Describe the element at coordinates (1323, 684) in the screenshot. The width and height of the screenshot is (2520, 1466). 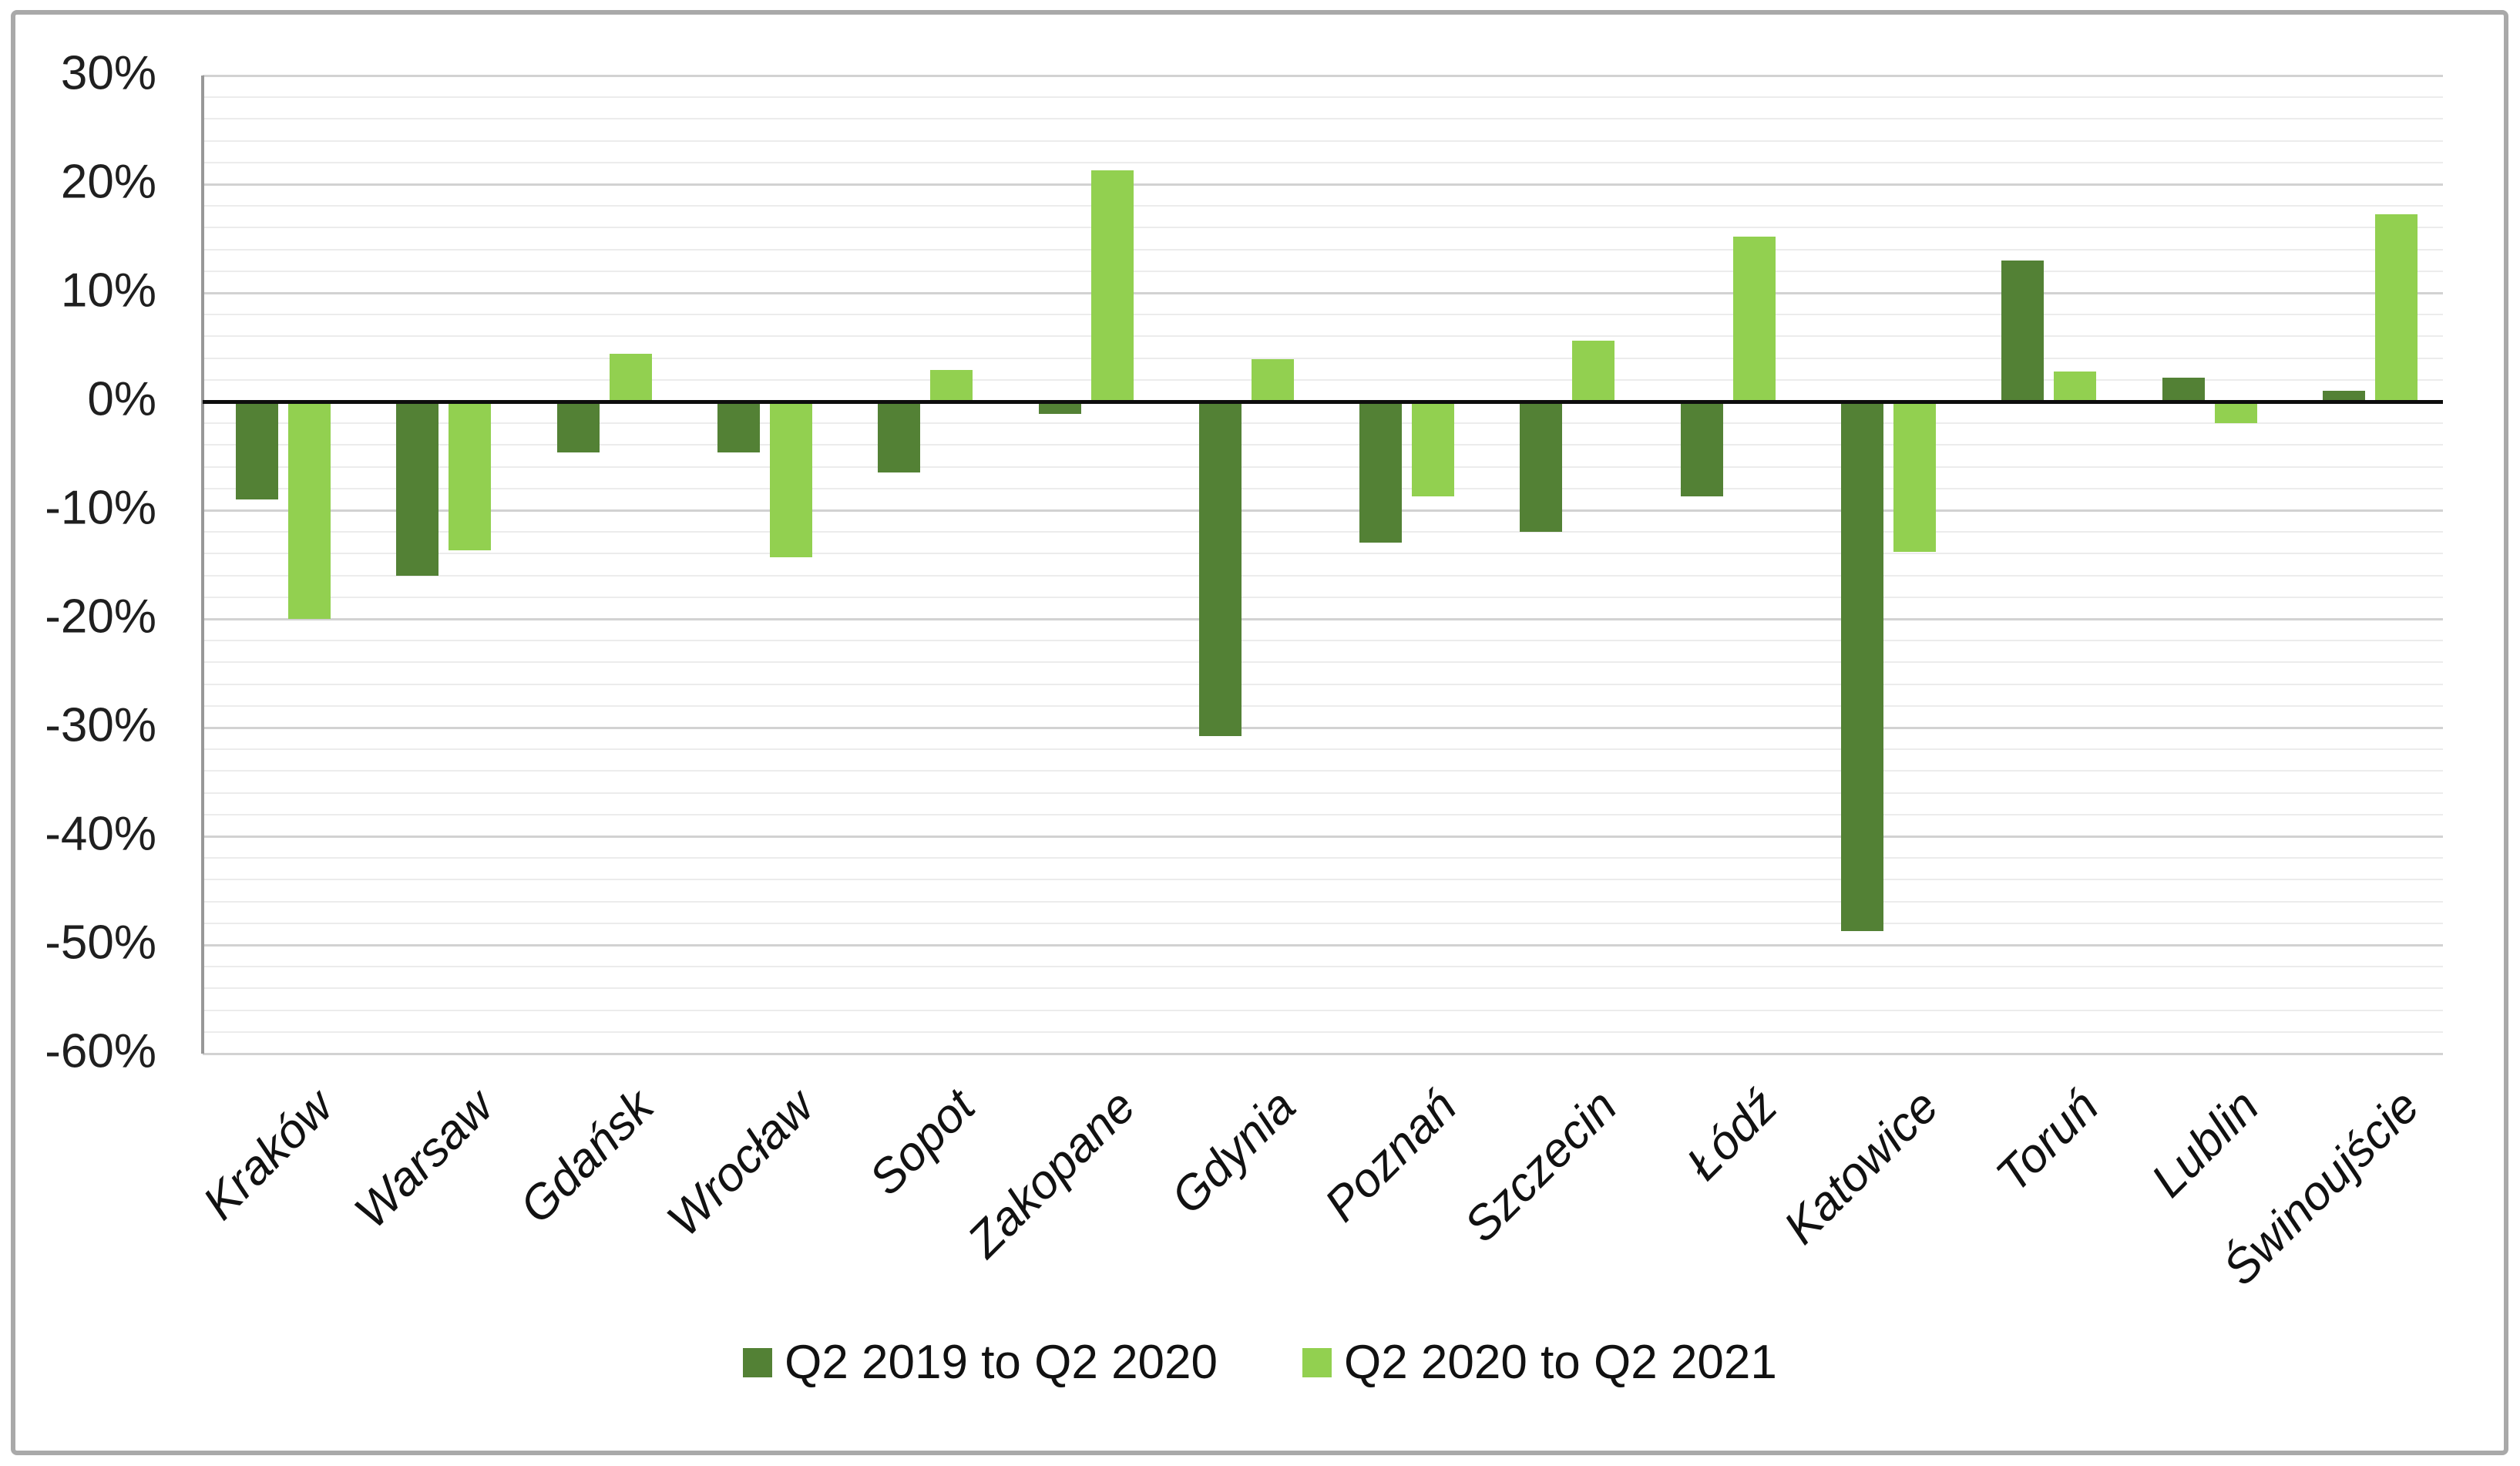
I see `minor-gridline--26pct` at that location.